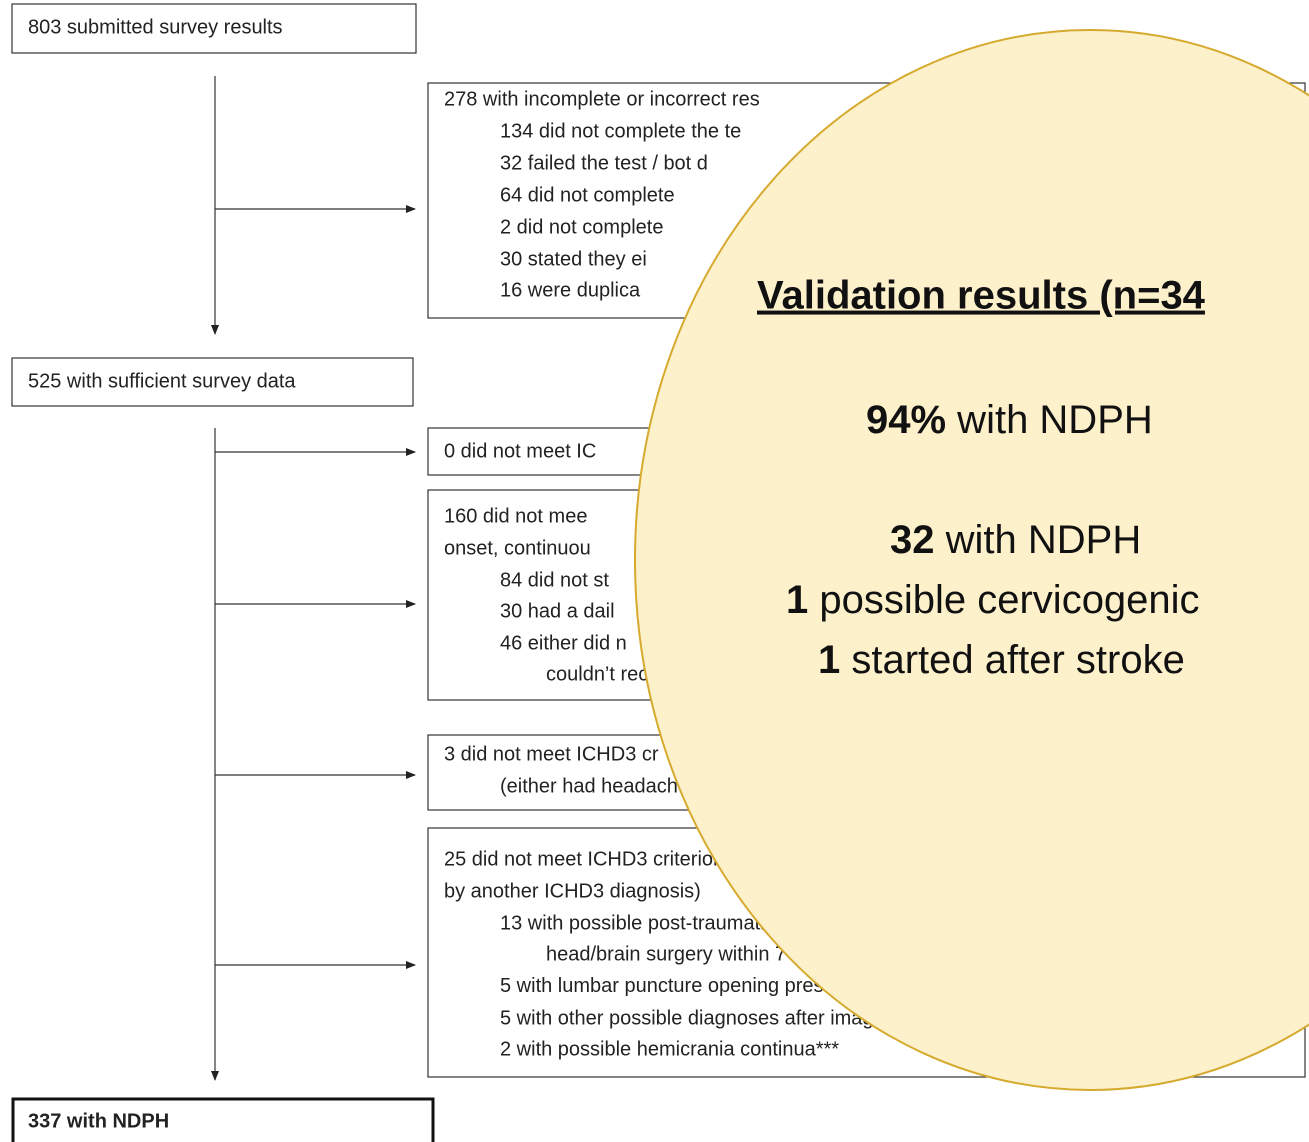 The width and height of the screenshot is (1309, 1142). What do you see at coordinates (572, 891) in the screenshot?
I see `box-text: by another ICHD3 diagnosis)` at bounding box center [572, 891].